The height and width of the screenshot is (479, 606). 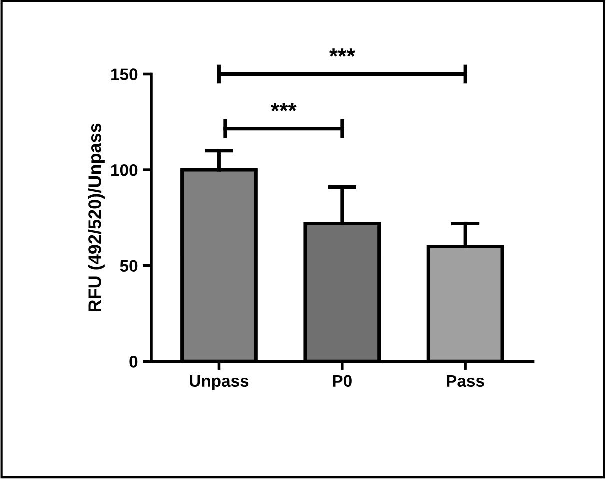 What do you see at coordinates (283, 107) in the screenshot?
I see `annotation: ***` at bounding box center [283, 107].